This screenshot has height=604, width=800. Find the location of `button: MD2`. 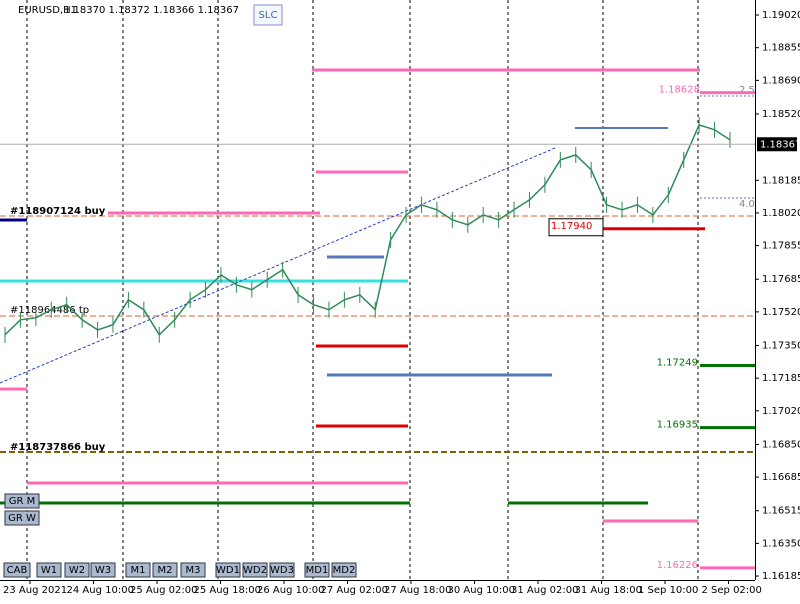

button: MD2 is located at coordinates (344, 570).